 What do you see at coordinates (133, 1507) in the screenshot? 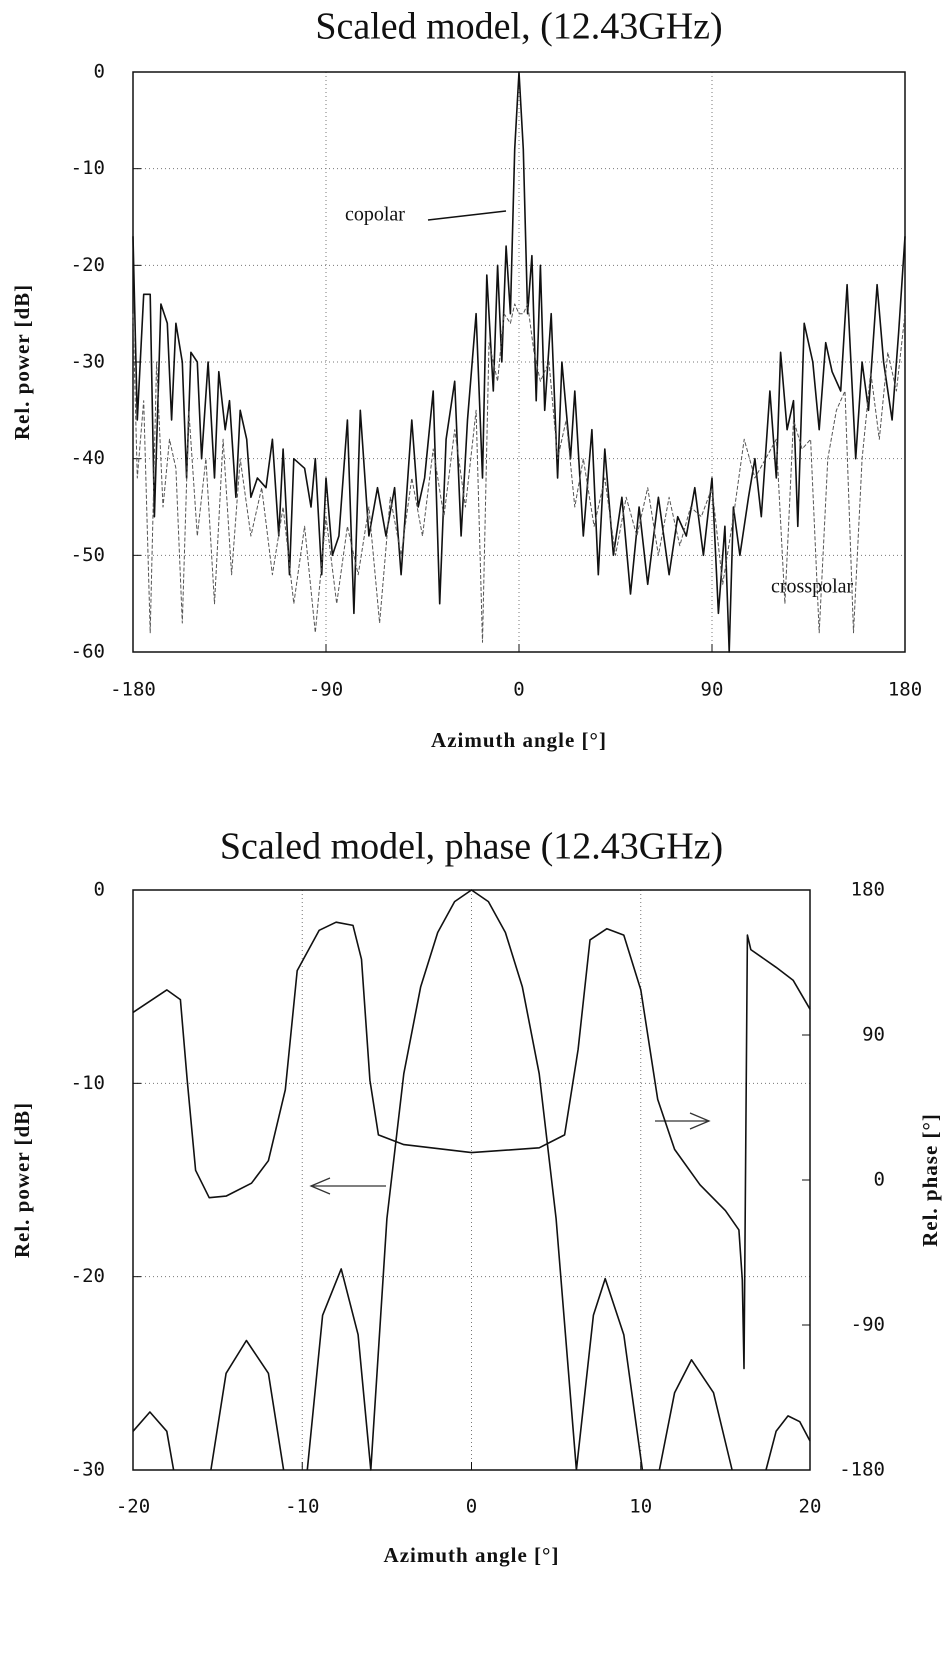
I see `x-tick-label: -20` at bounding box center [133, 1507].